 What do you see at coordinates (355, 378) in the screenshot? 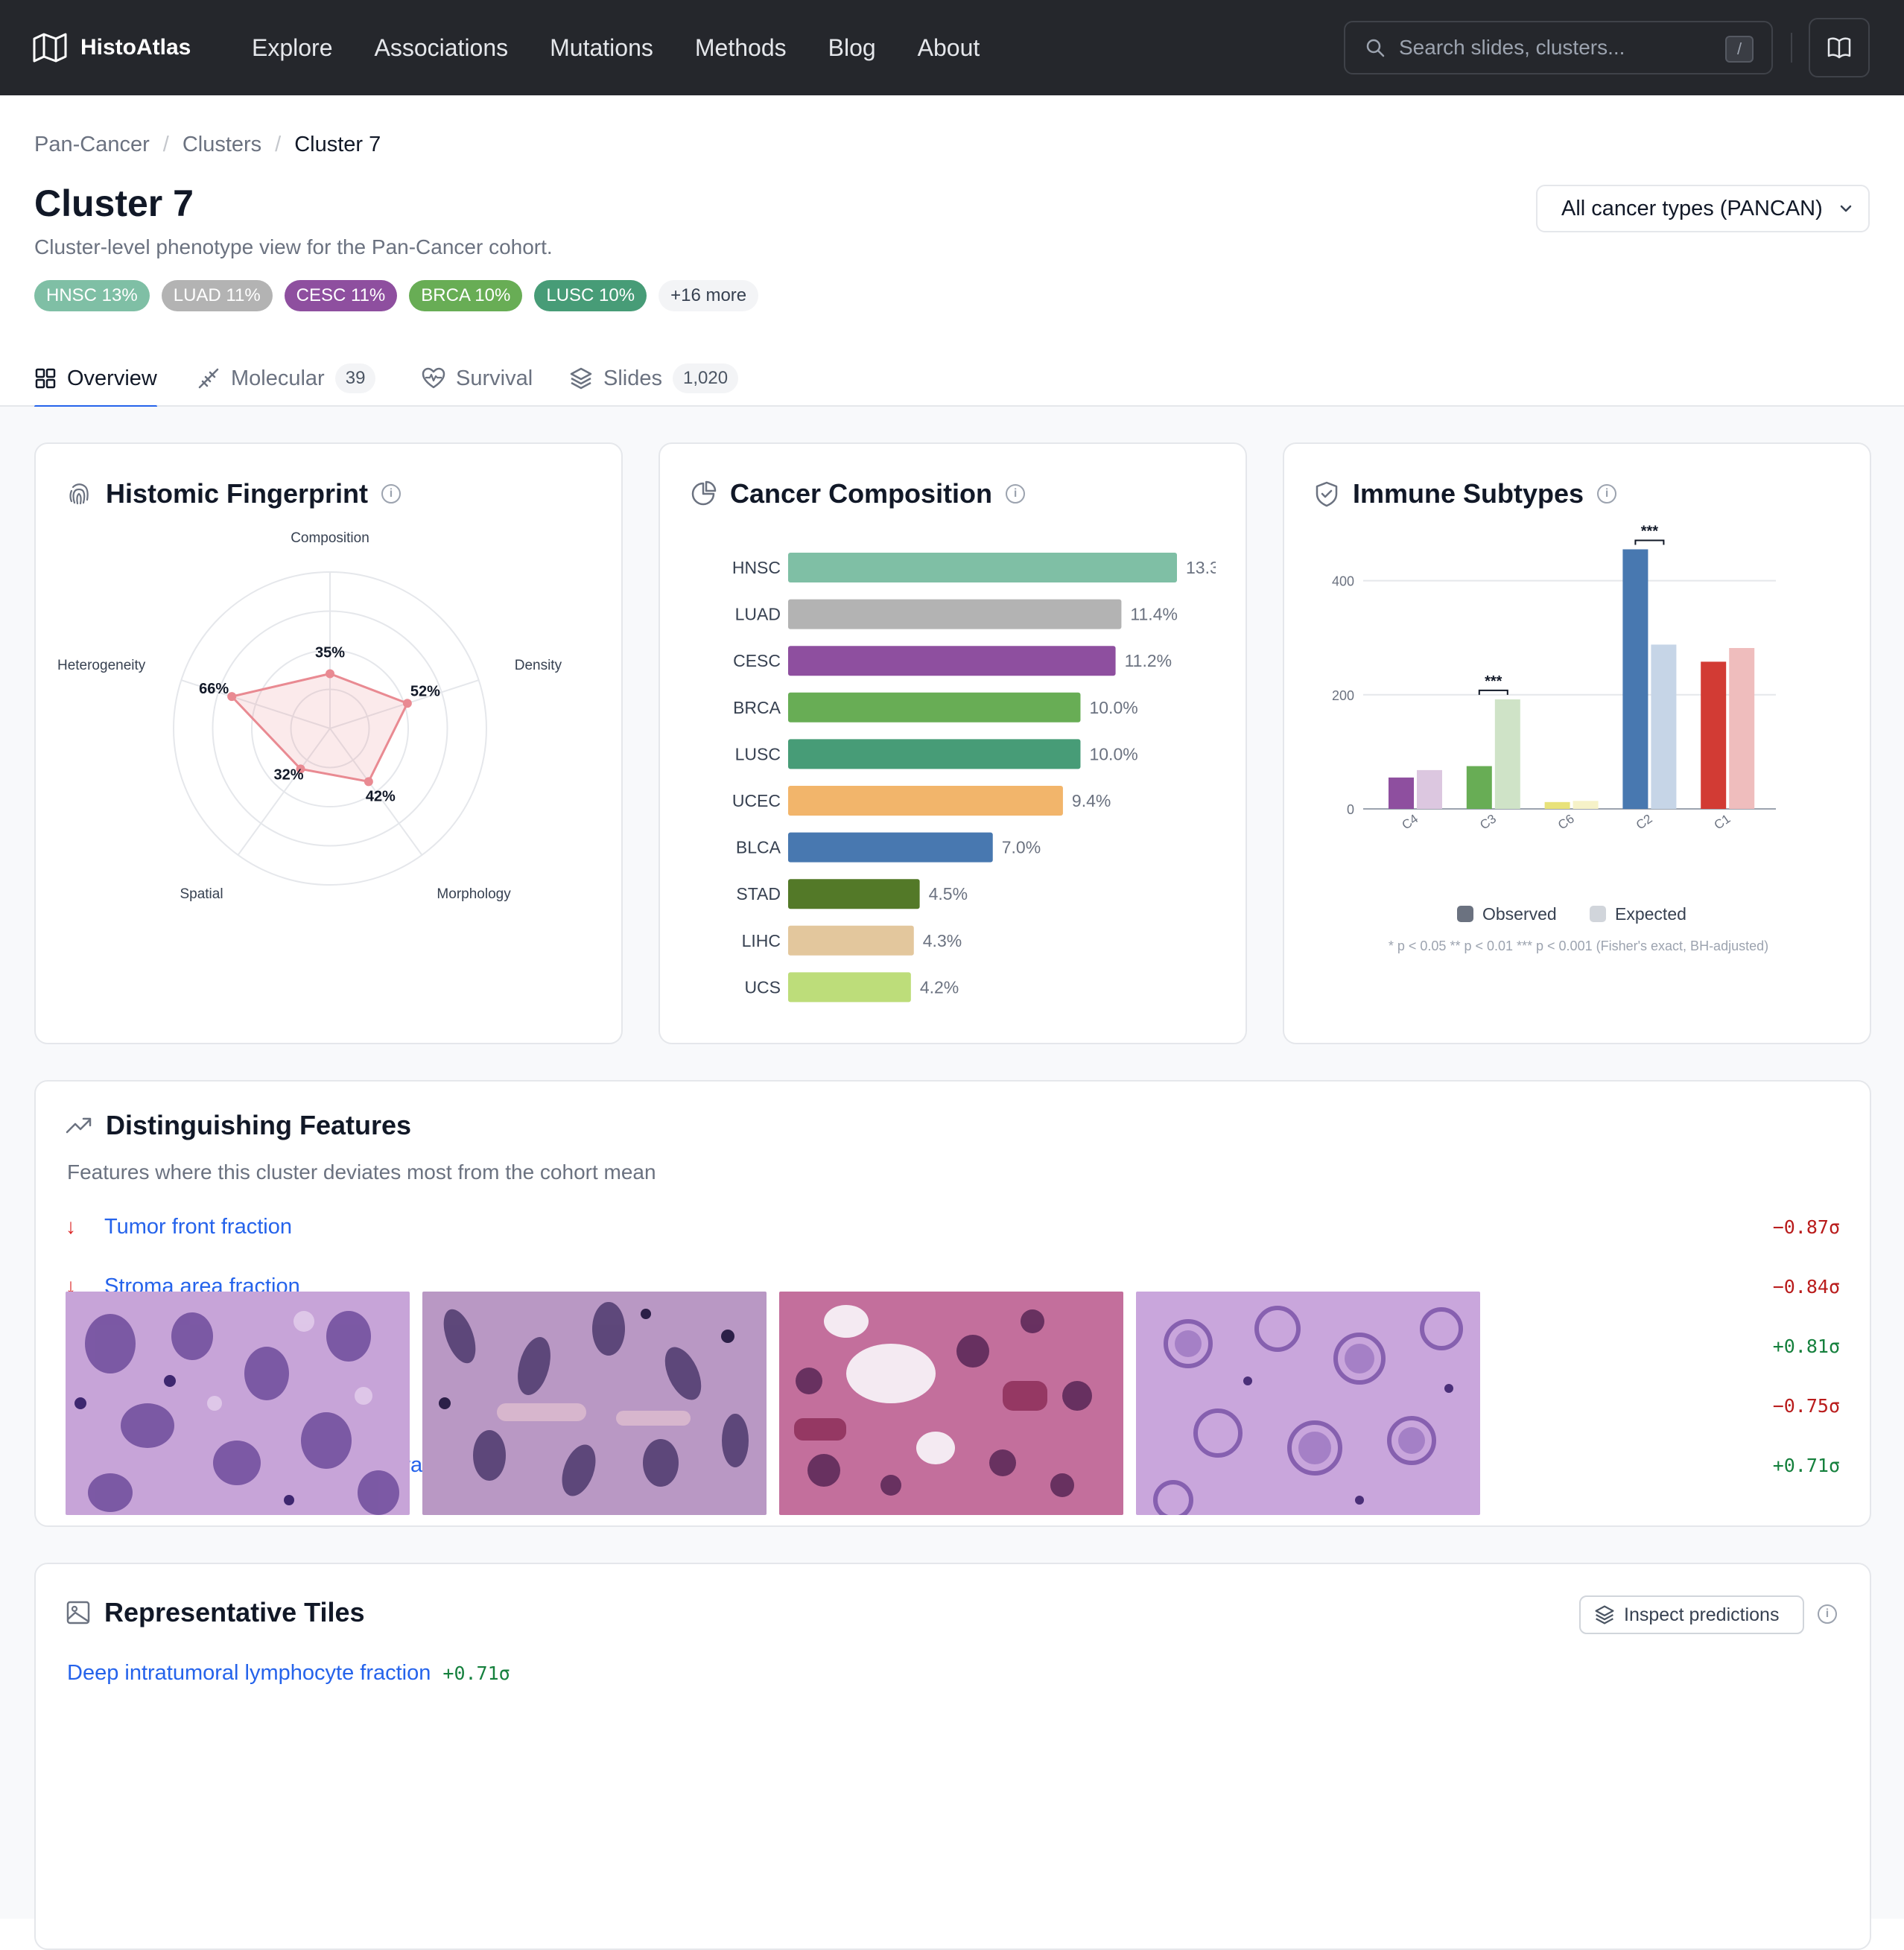
I see `tab-count: 39` at bounding box center [355, 378].